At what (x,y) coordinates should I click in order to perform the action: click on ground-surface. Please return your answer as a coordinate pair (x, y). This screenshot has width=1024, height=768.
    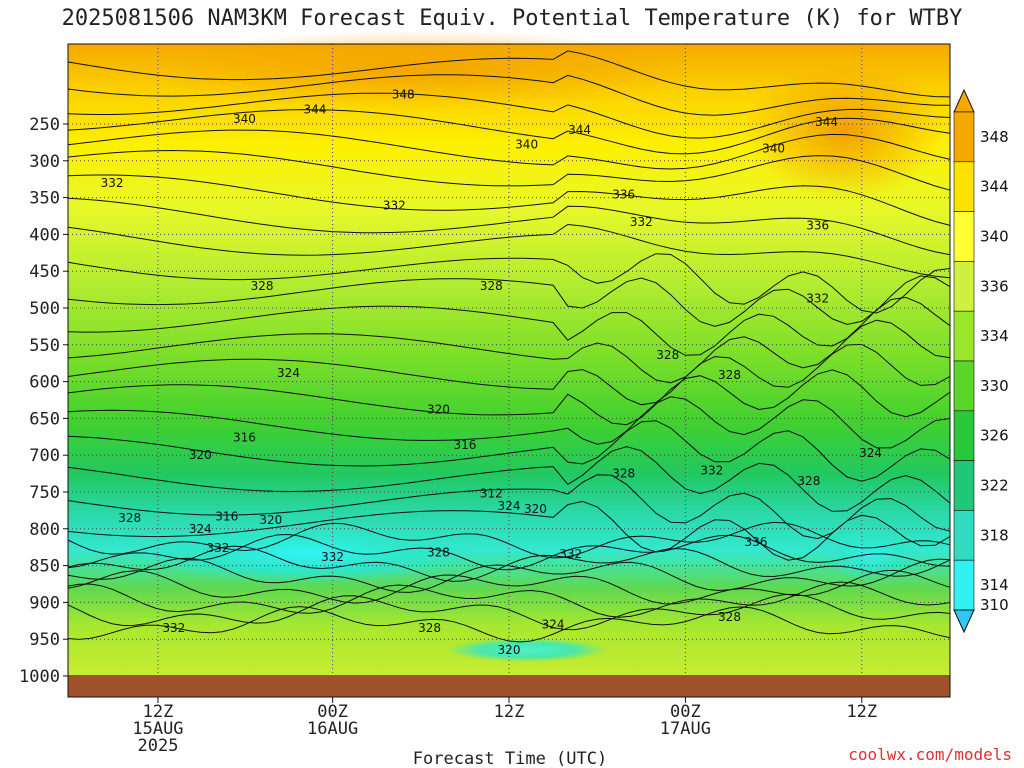
    Looking at the image, I should click on (509, 686).